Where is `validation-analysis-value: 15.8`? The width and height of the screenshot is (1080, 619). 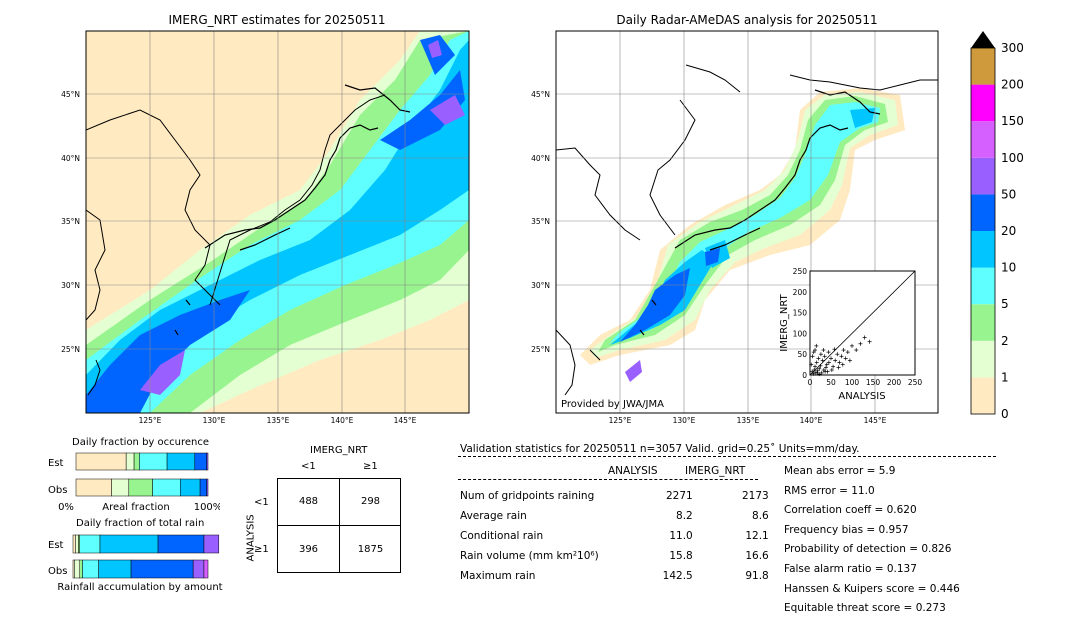 validation-analysis-value: 15.8 is located at coordinates (681, 556).